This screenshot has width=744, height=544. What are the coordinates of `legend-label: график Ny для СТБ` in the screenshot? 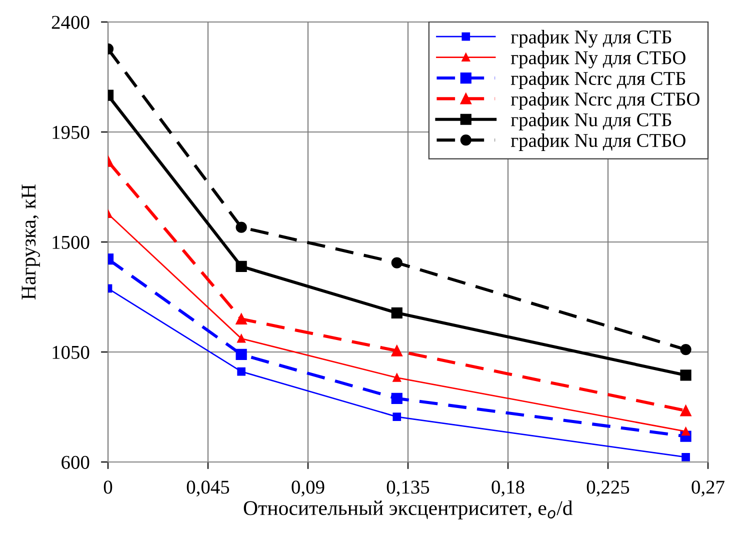 It's located at (591, 39).